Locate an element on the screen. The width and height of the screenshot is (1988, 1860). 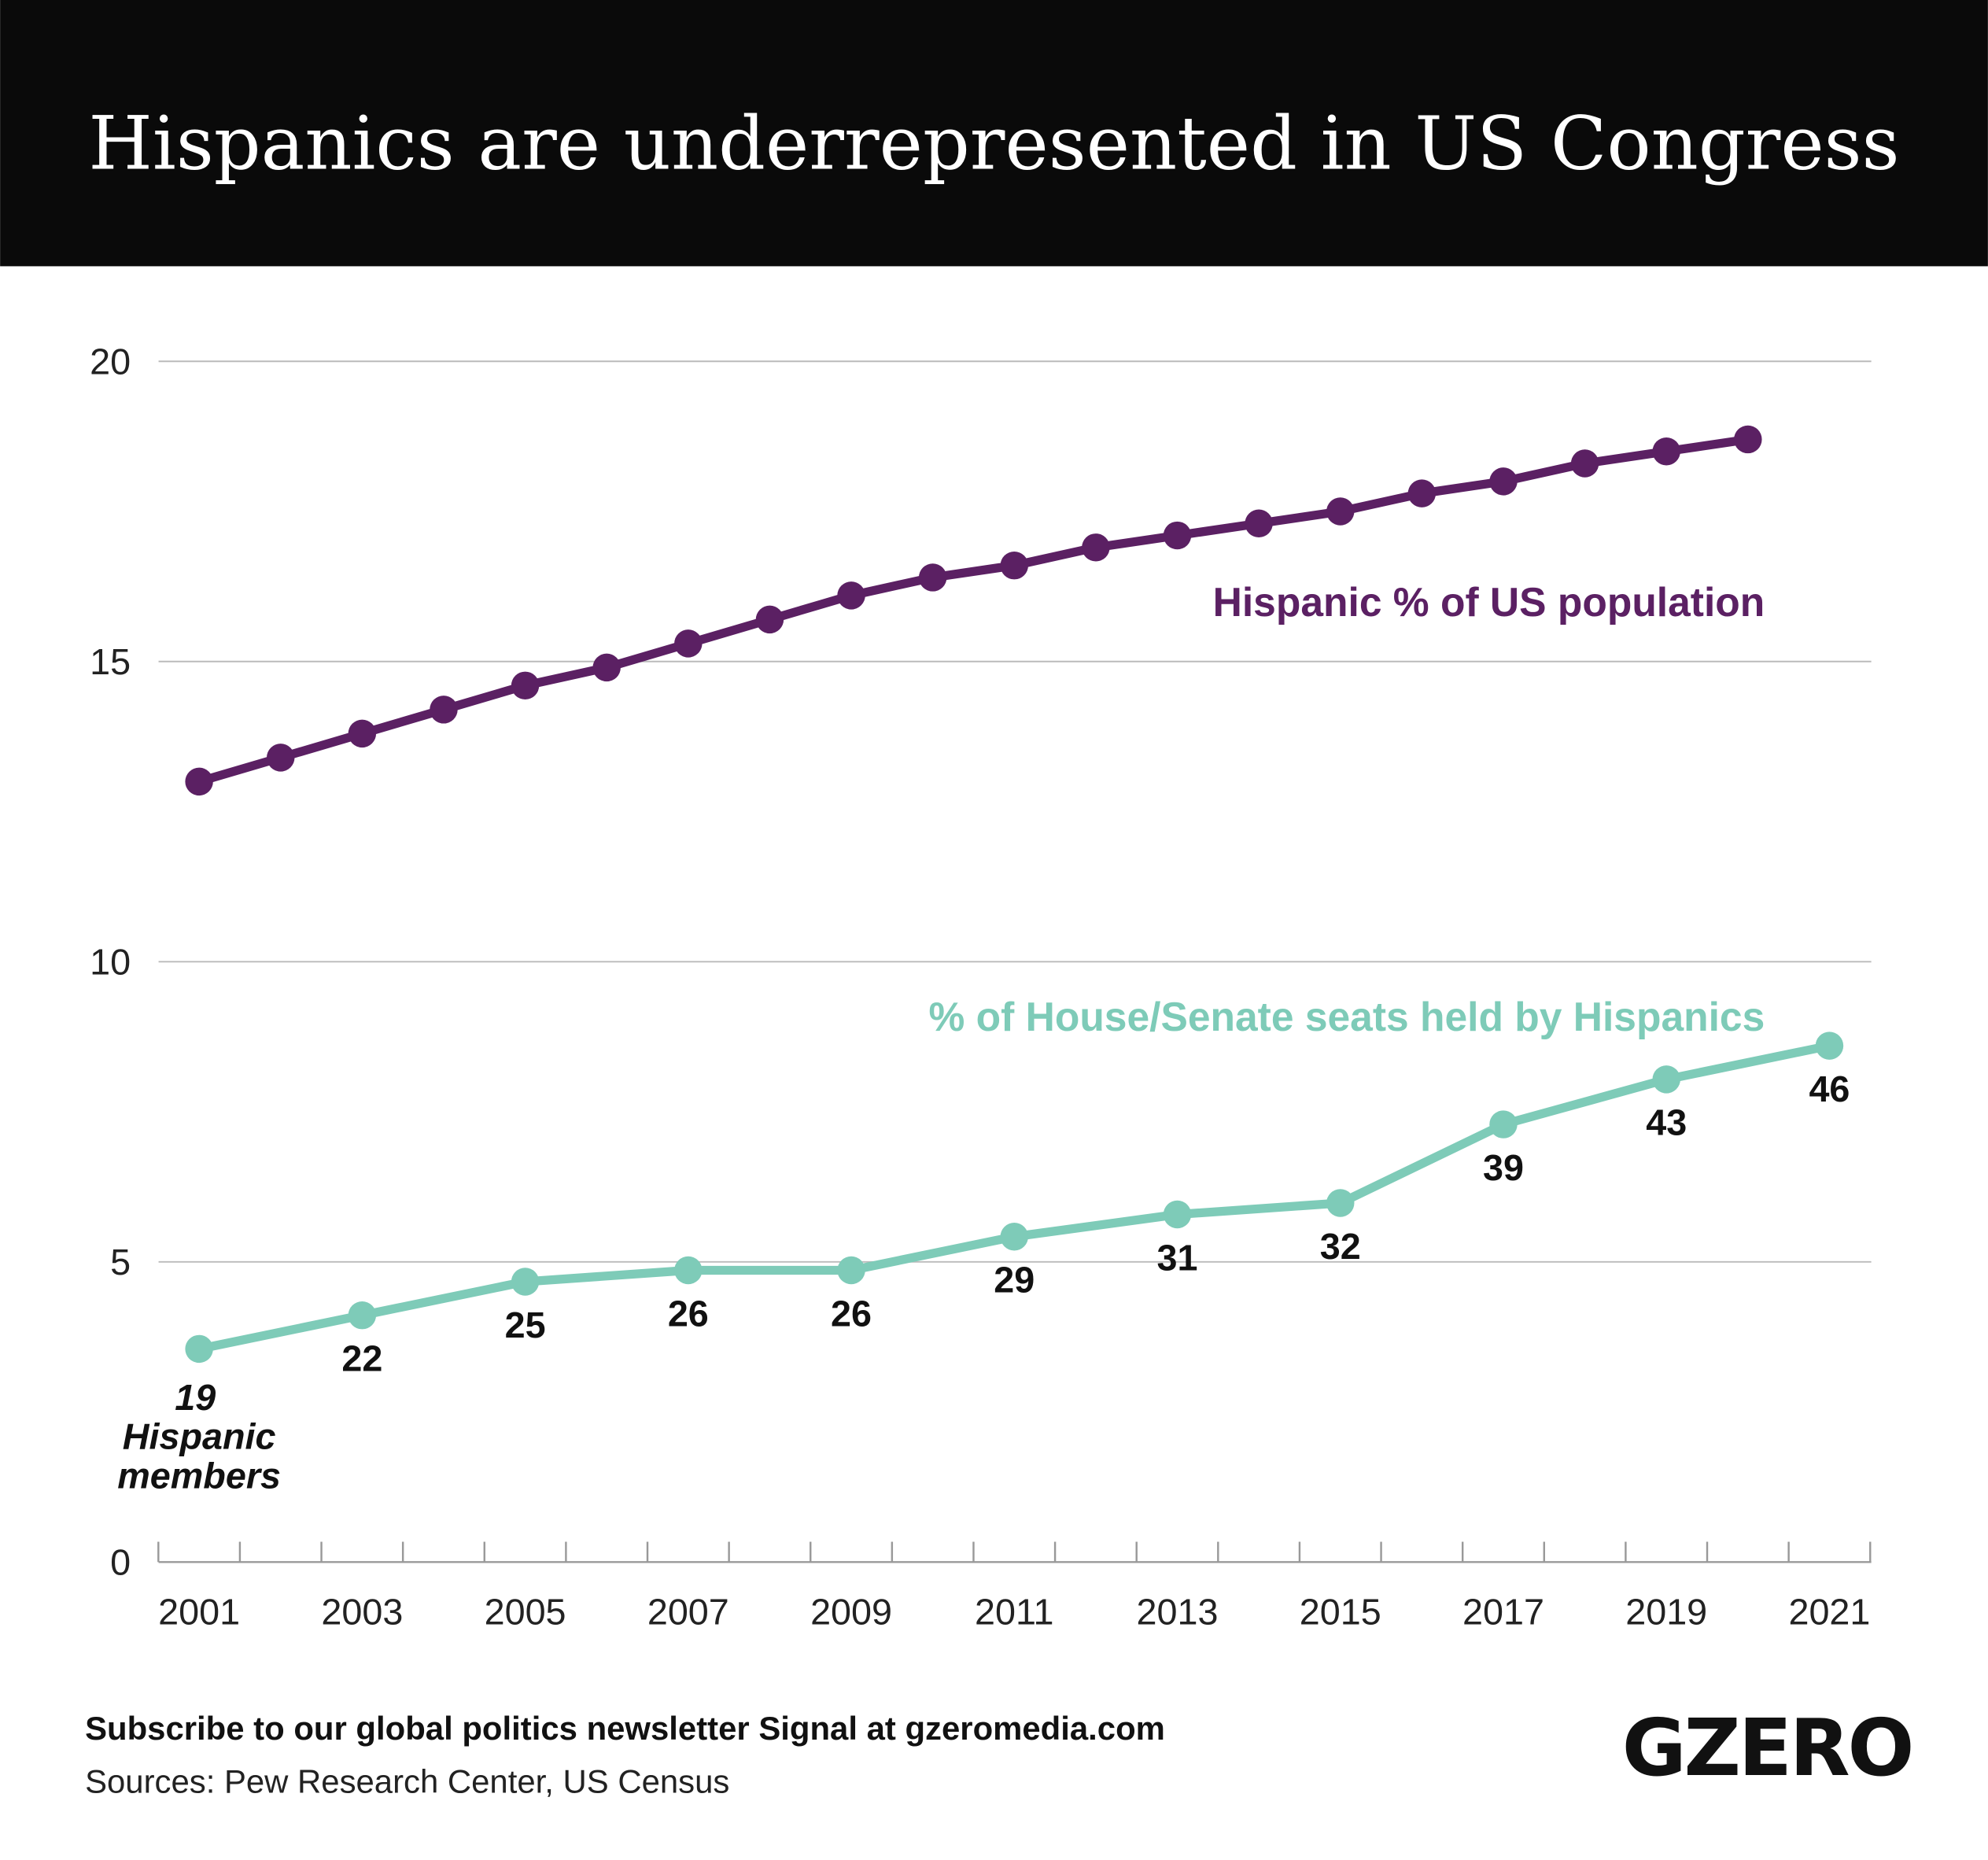
data-label: 39 is located at coordinates (1503, 1168).